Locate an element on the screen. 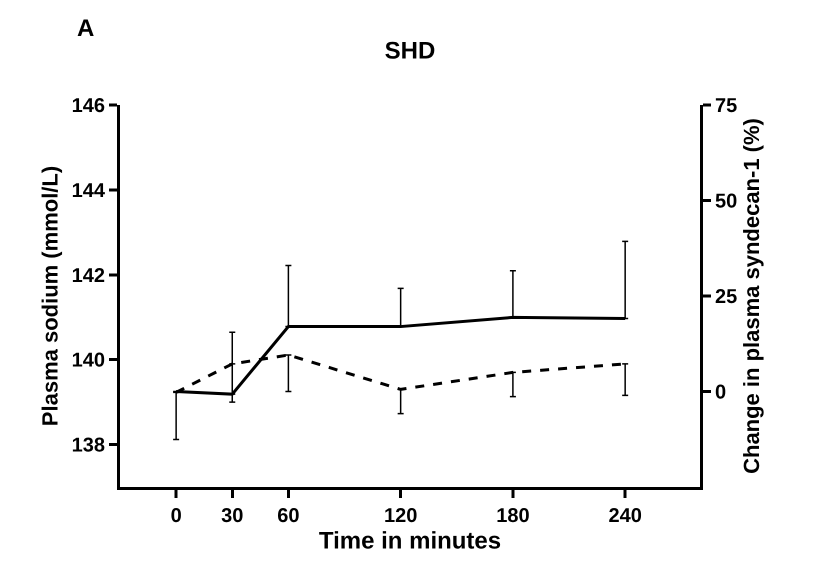 The width and height of the screenshot is (815, 579). chart-title: SHD is located at coordinates (410, 50).